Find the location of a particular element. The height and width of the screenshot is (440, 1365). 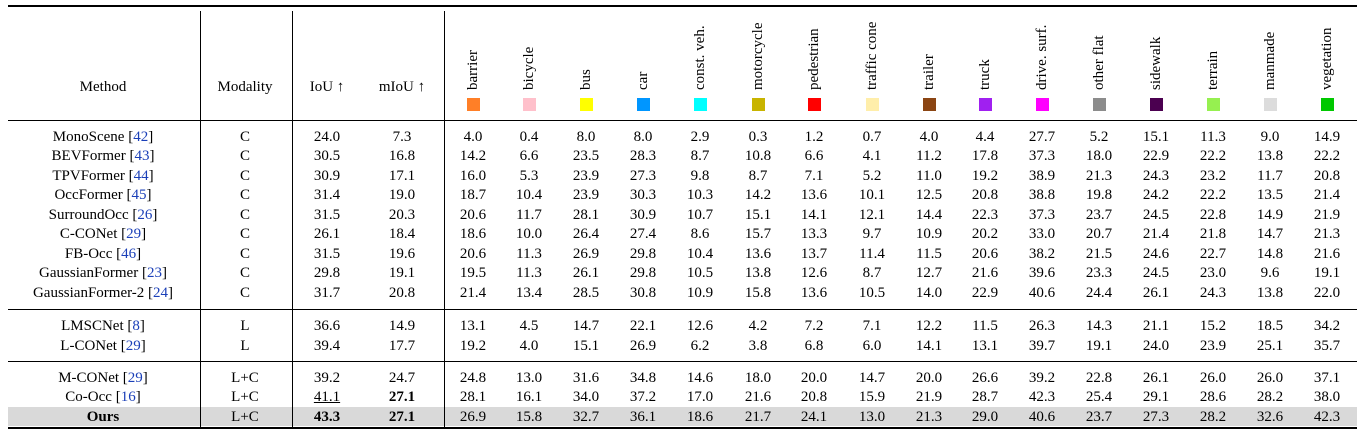

class-iou-value: 7.1 is located at coordinates (814, 176).